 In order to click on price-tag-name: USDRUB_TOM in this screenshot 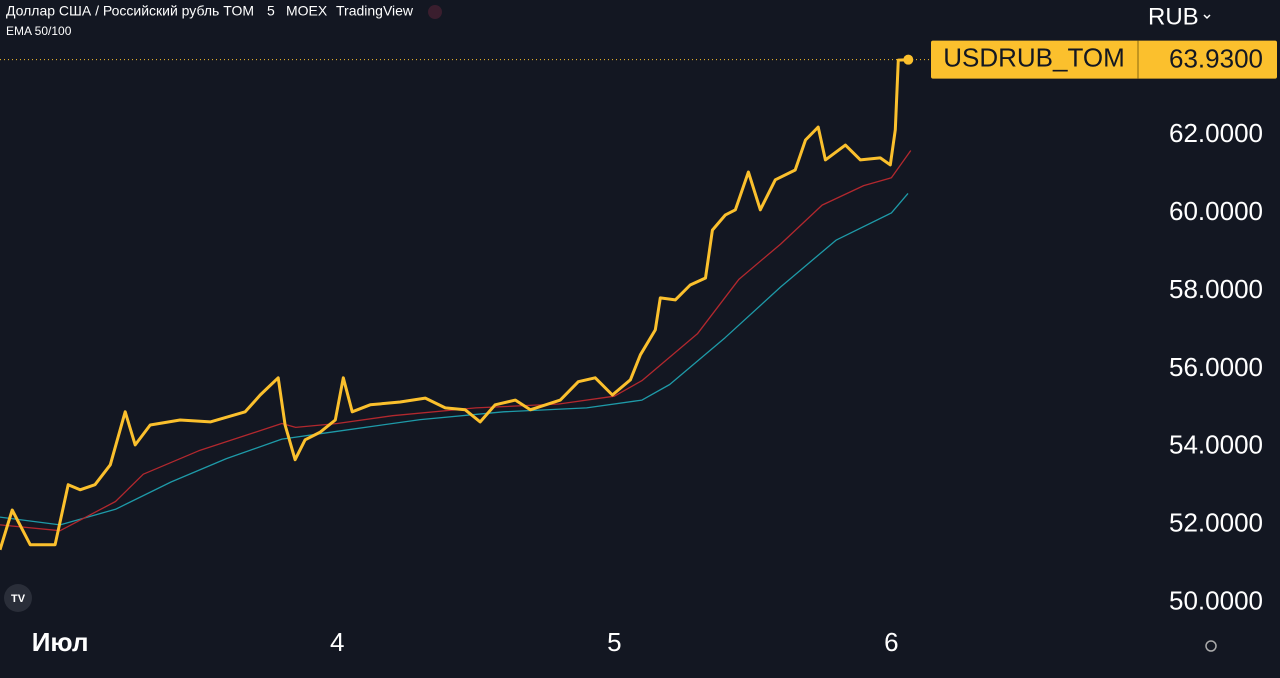, I will do `click(1034, 58)`.